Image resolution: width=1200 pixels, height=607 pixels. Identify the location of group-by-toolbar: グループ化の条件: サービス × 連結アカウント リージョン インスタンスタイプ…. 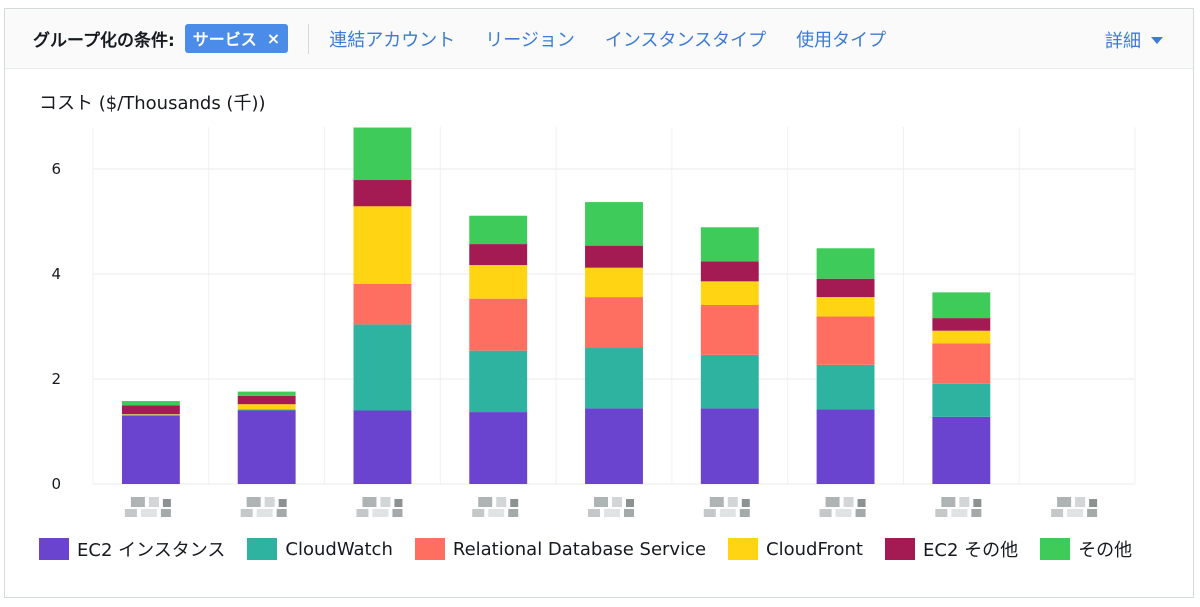
(599, 39).